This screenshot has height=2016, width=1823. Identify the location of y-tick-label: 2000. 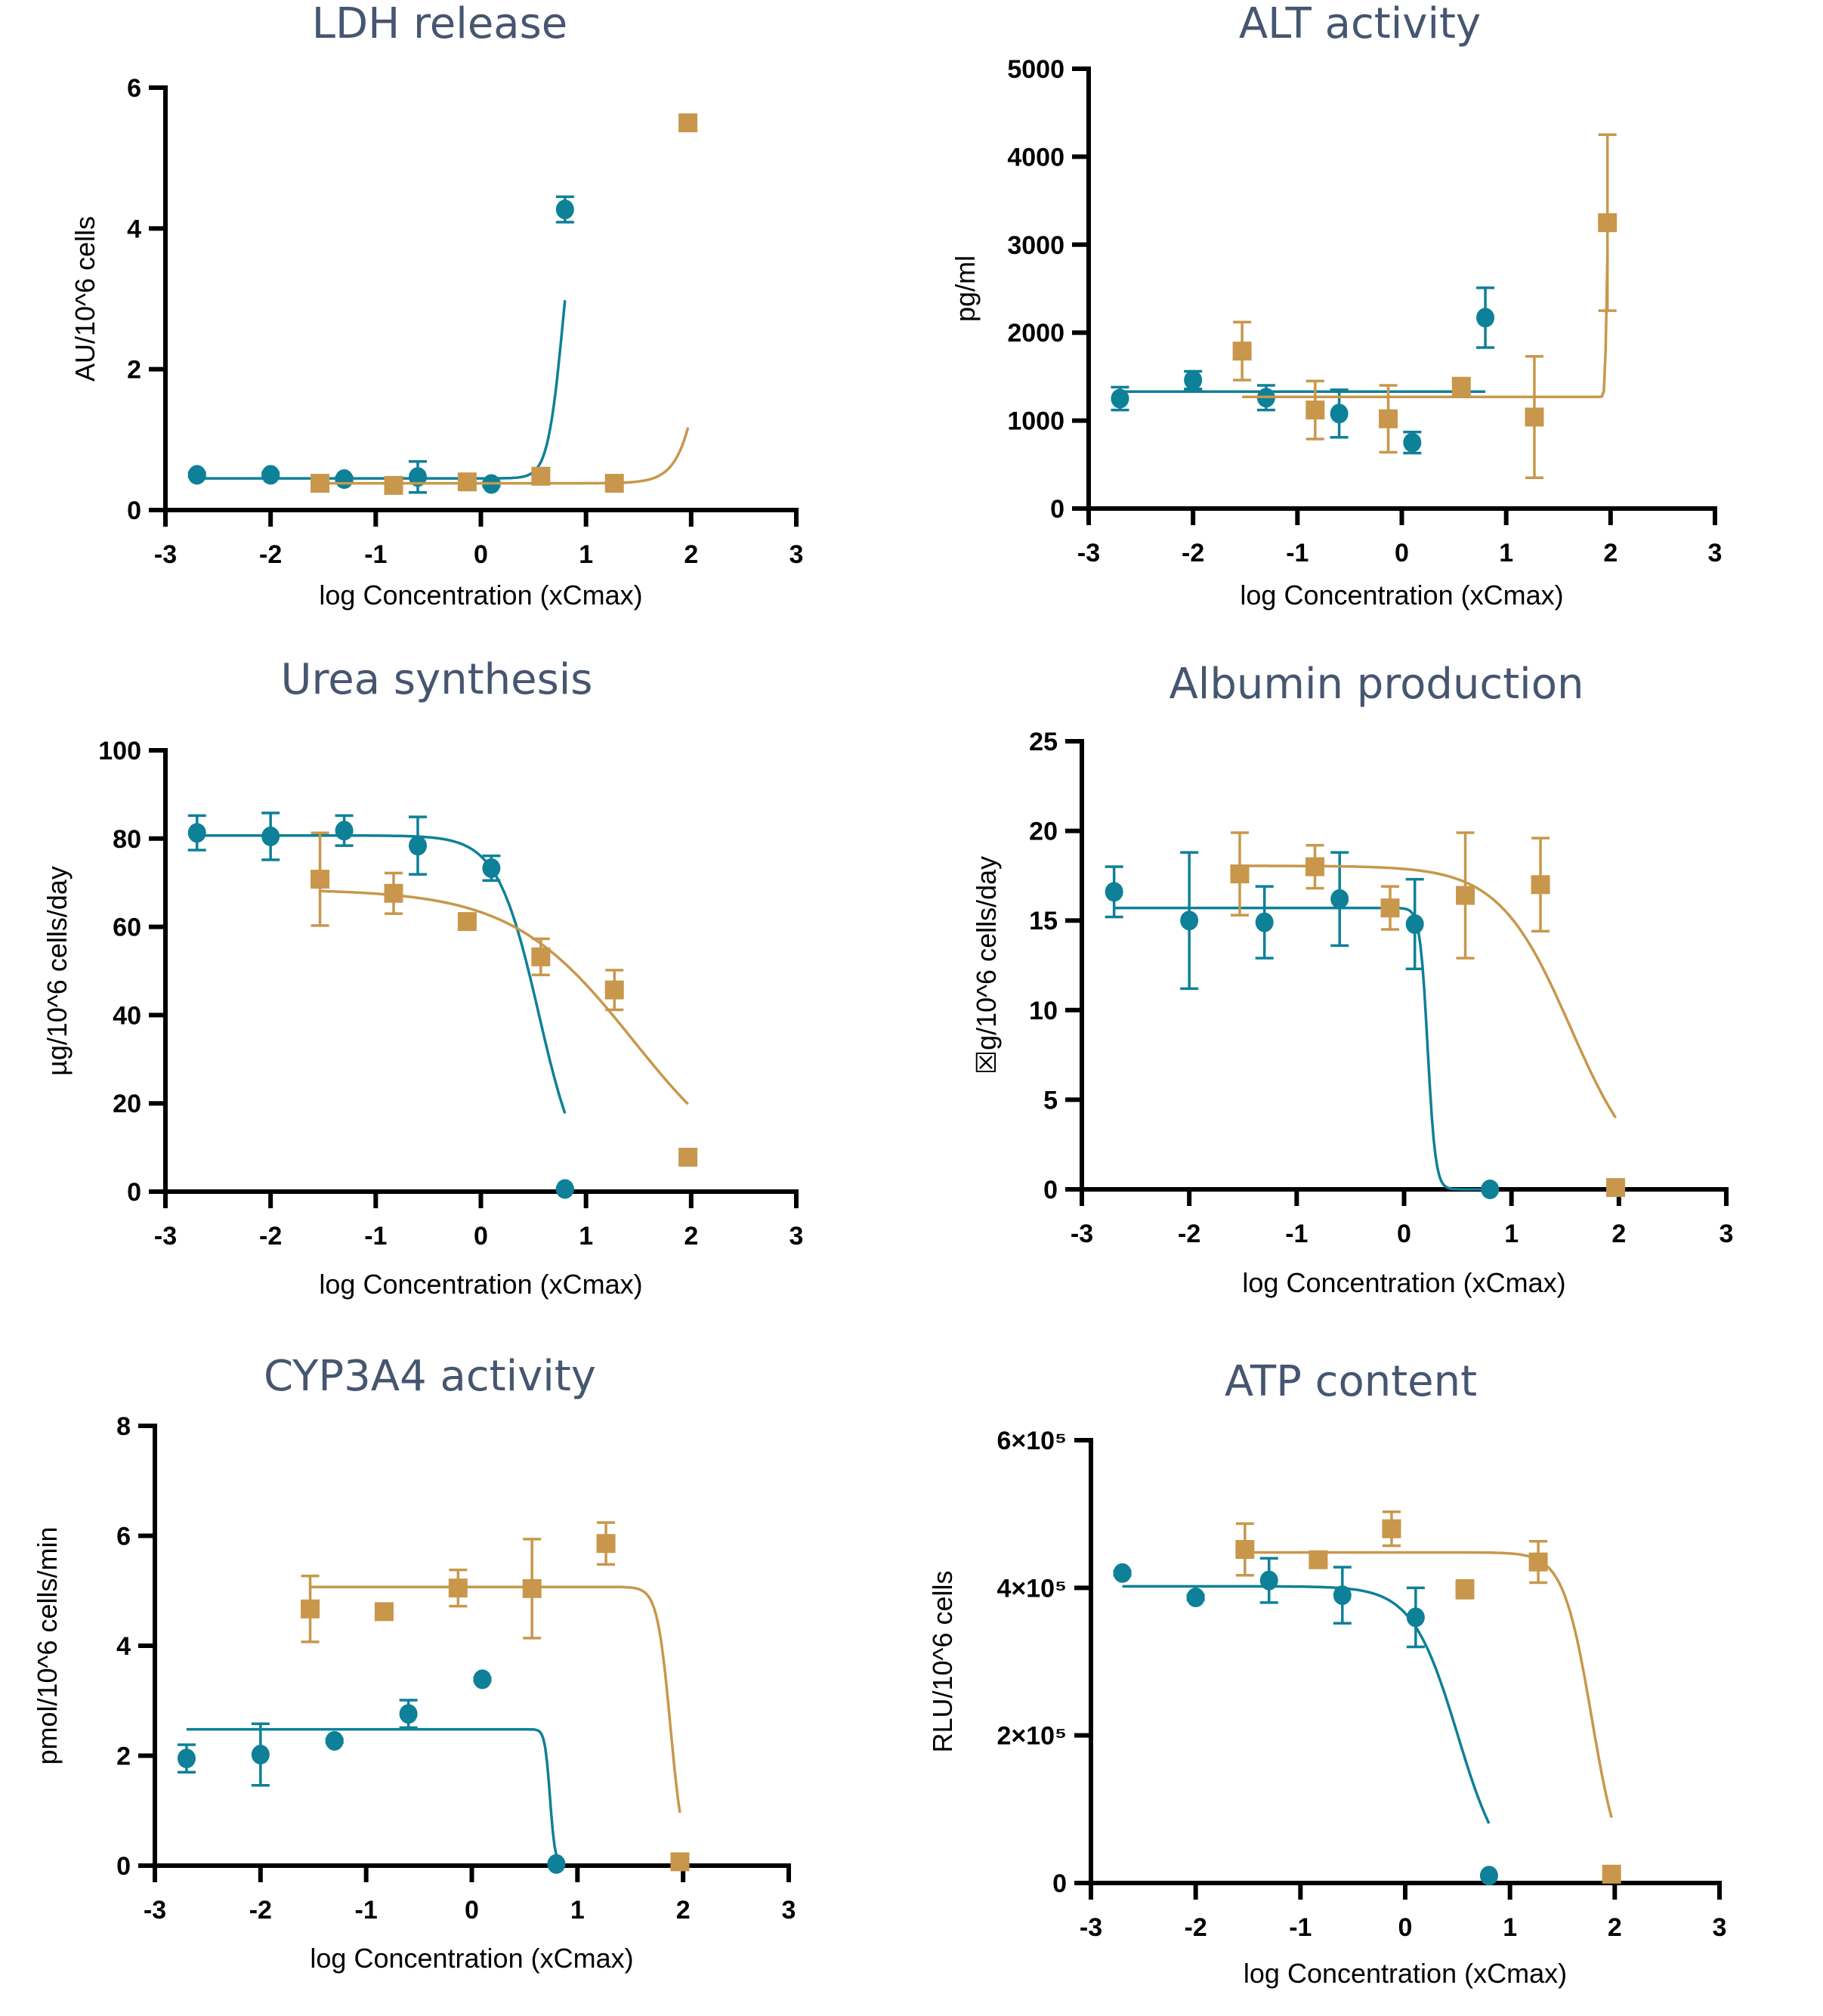
(1035, 333).